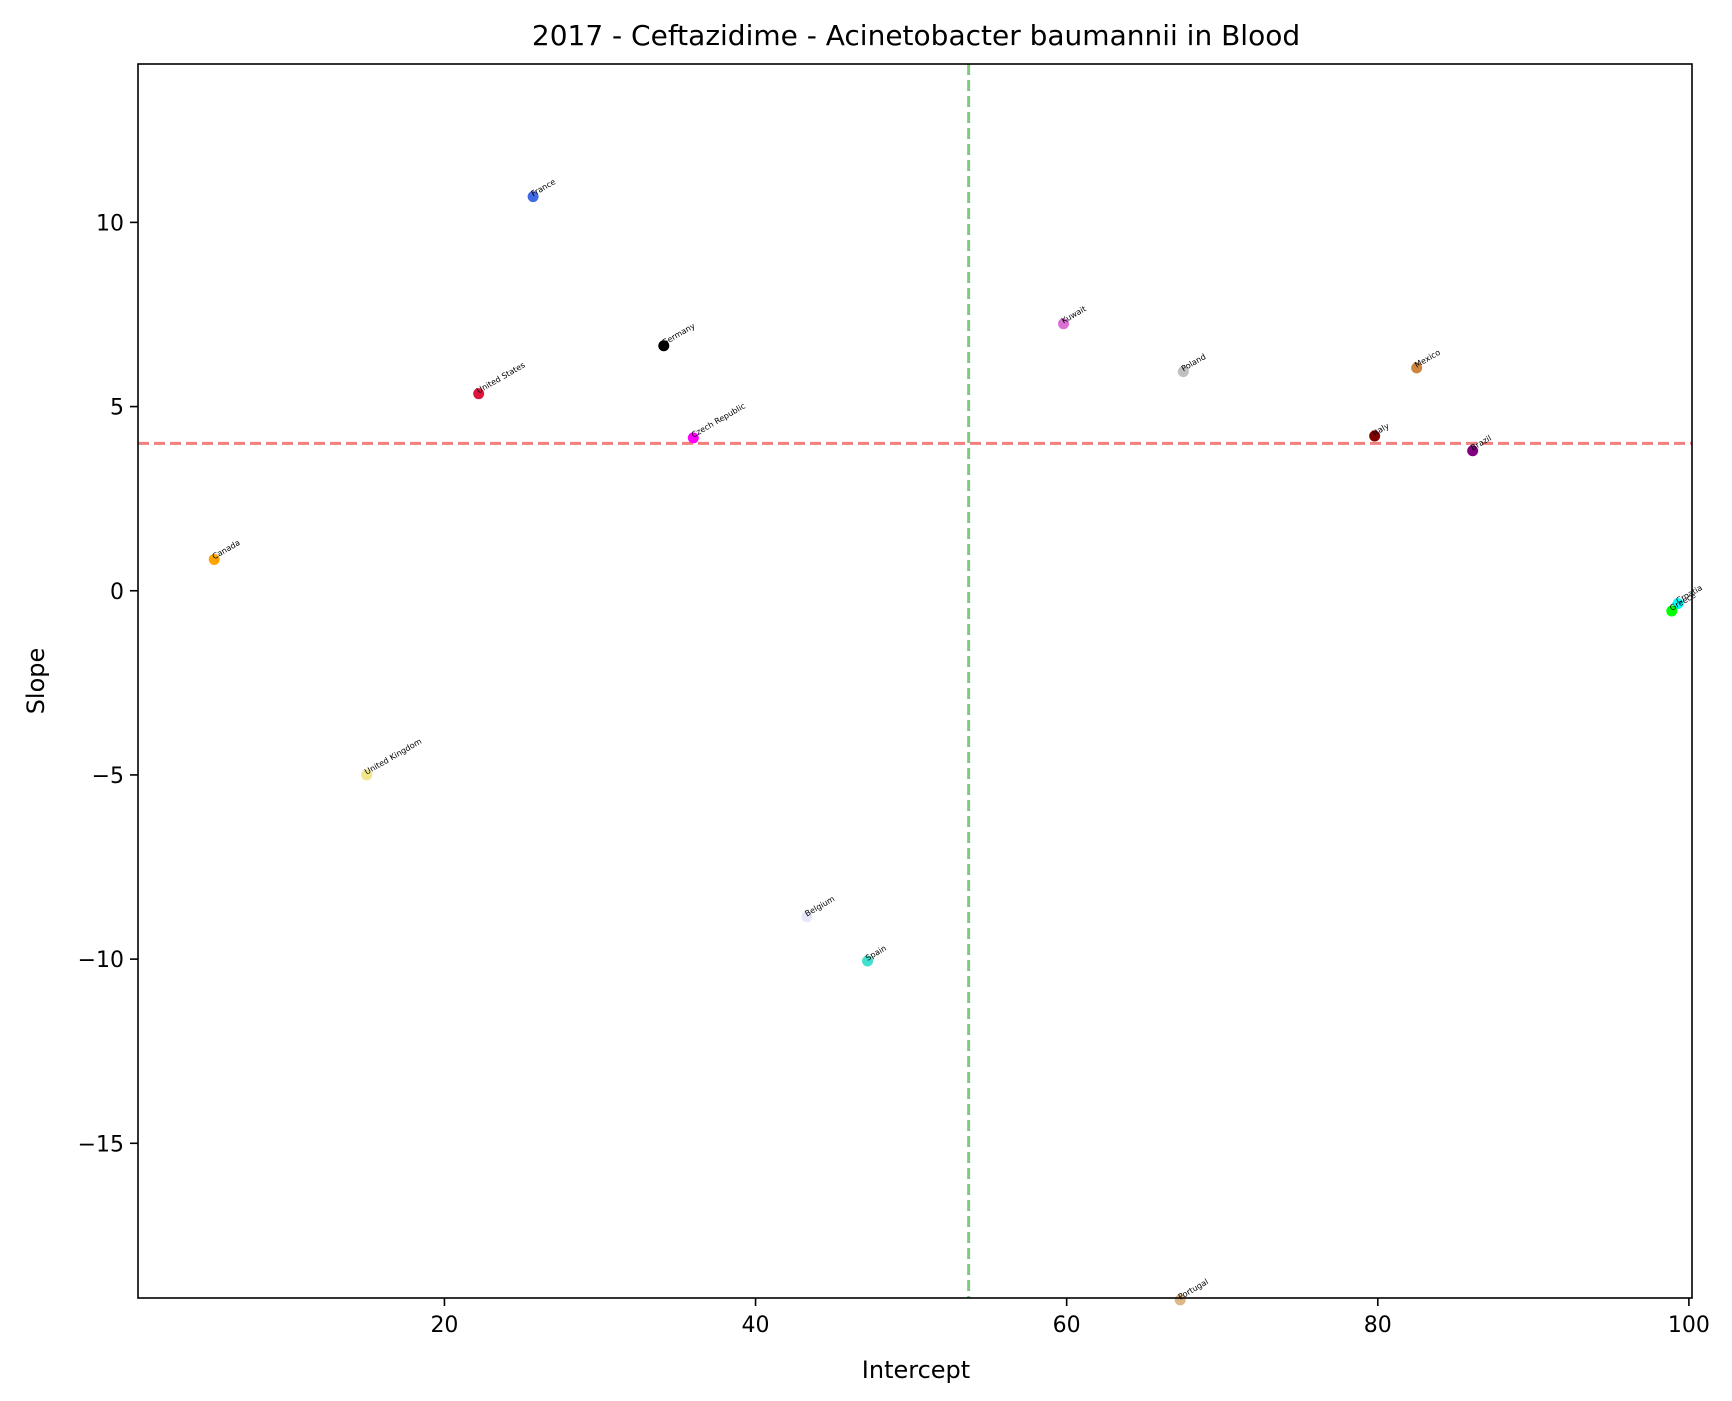  What do you see at coordinates (36, 681) in the screenshot?
I see `y-axis-label: Slope` at bounding box center [36, 681].